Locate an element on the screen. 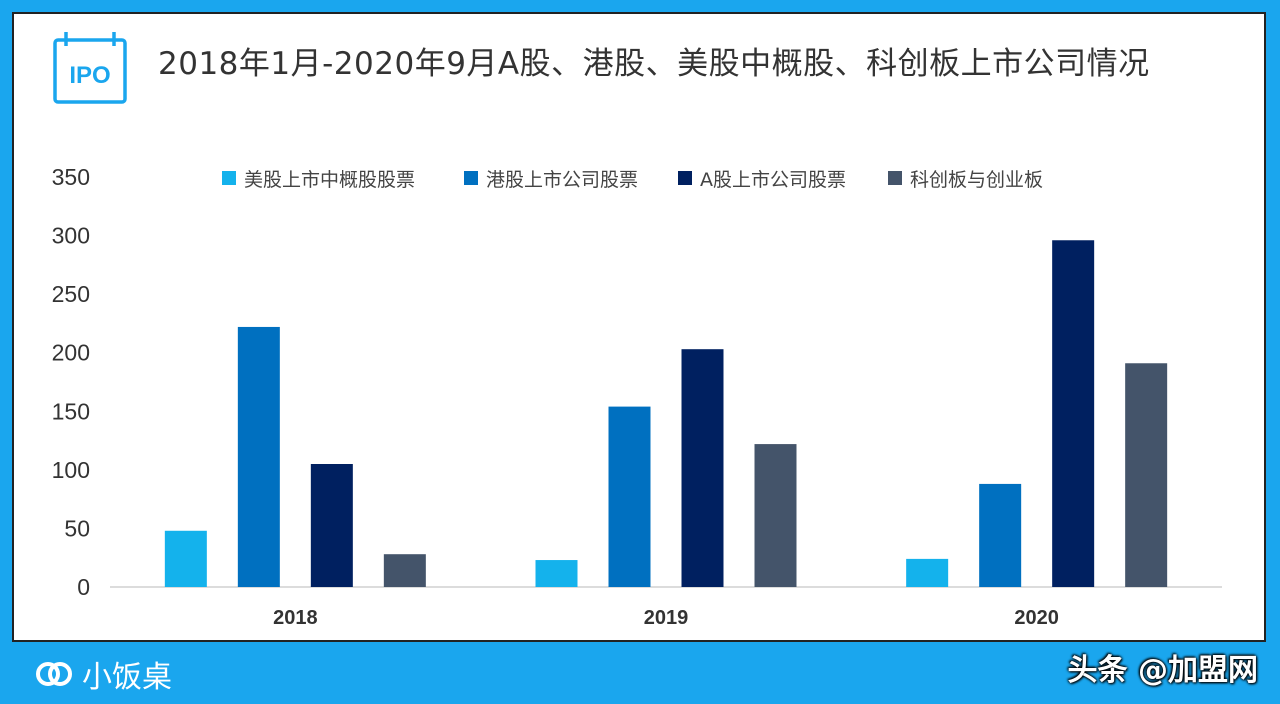 The image size is (1280, 704). y-tick-label: 350 is located at coordinates (71, 177).